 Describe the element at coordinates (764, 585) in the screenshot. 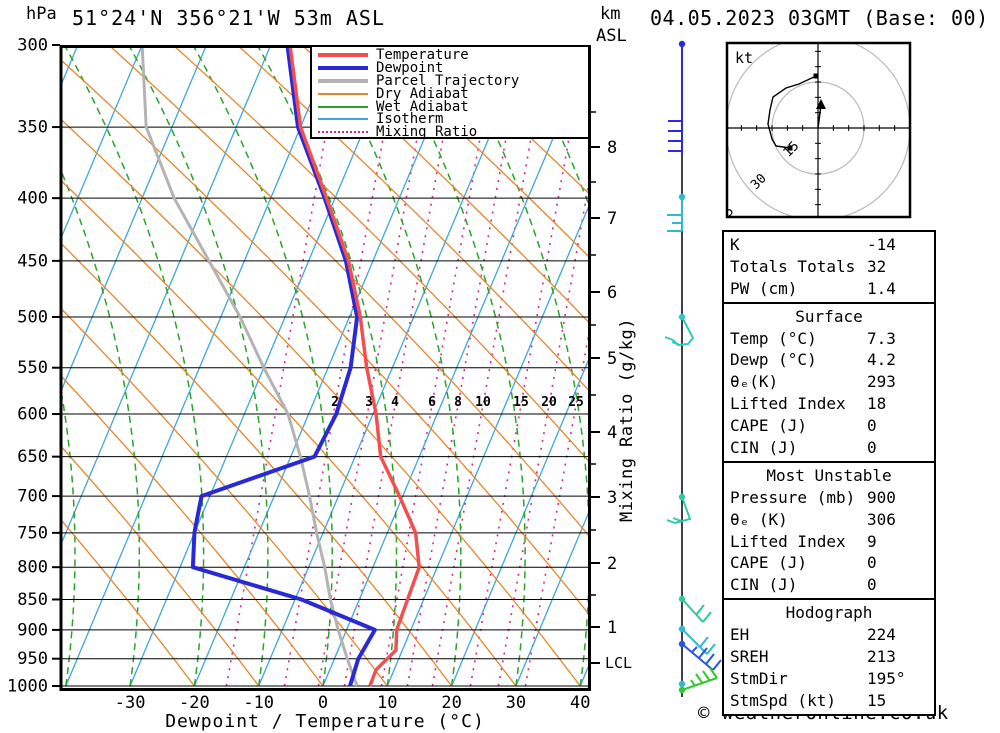

I see `row-label: CIN (J)` at that location.